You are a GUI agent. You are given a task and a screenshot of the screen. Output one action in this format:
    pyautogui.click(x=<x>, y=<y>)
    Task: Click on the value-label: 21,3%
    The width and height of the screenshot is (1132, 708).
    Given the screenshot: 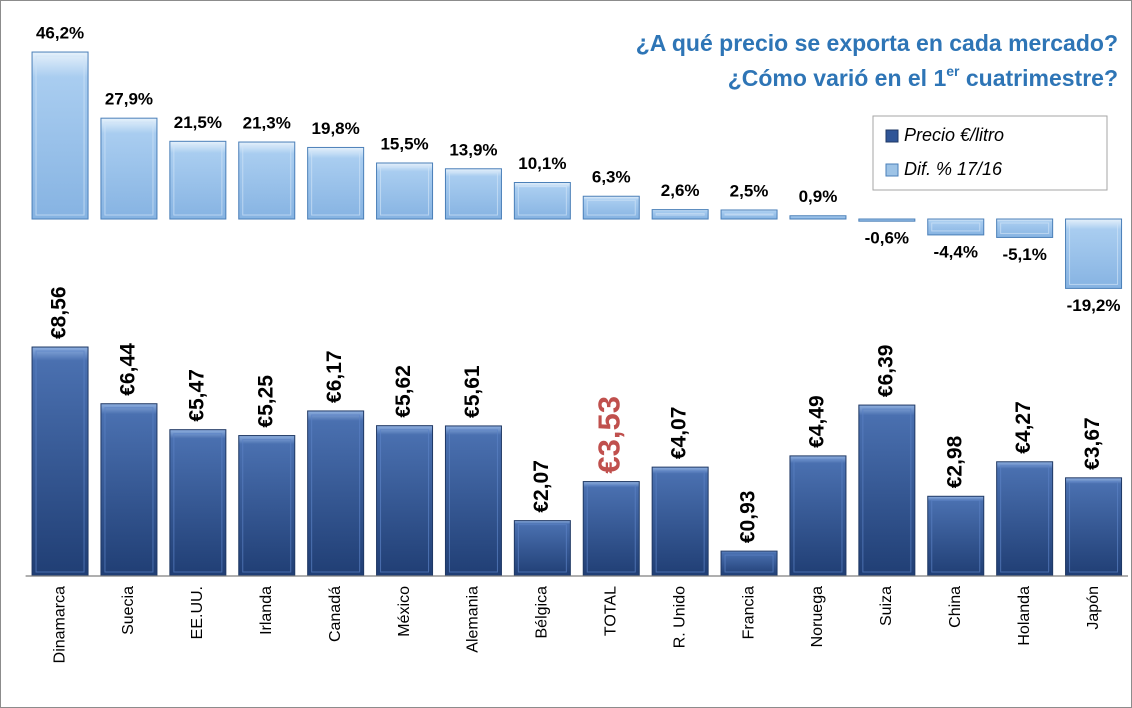 What is the action you would take?
    pyautogui.click(x=267, y=123)
    